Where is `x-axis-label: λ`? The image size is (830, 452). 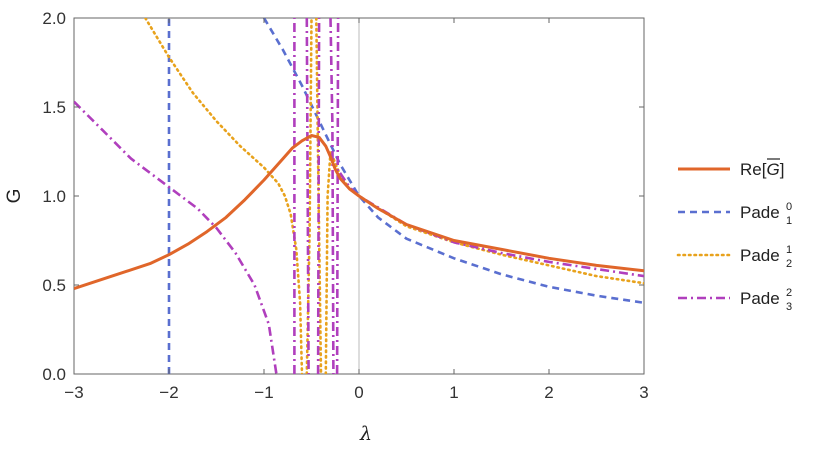
x-axis-label: λ is located at coordinates (365, 434).